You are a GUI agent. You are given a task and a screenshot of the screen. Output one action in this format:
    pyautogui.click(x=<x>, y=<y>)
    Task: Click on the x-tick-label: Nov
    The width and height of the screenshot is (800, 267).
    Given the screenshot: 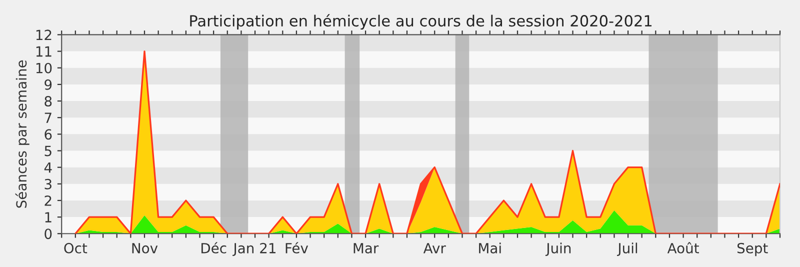 What is the action you would take?
    pyautogui.click(x=145, y=248)
    